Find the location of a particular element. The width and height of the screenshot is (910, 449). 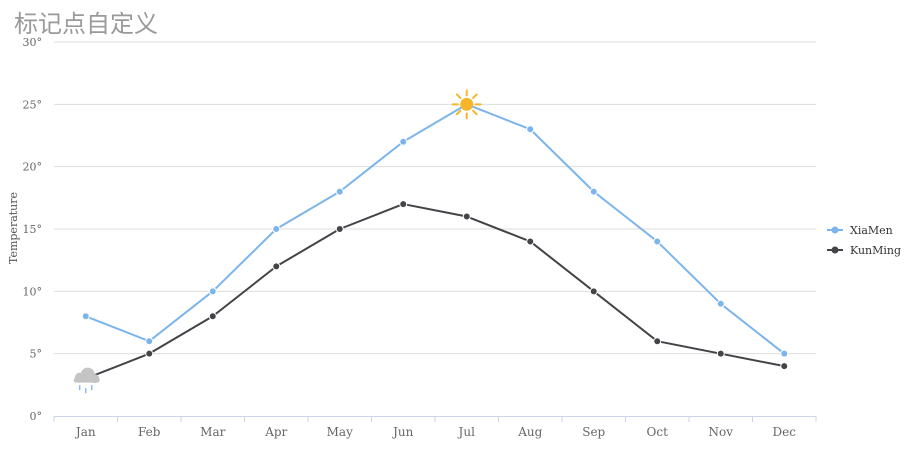

legend-item-kunming: KunMing is located at coordinates (864, 250).